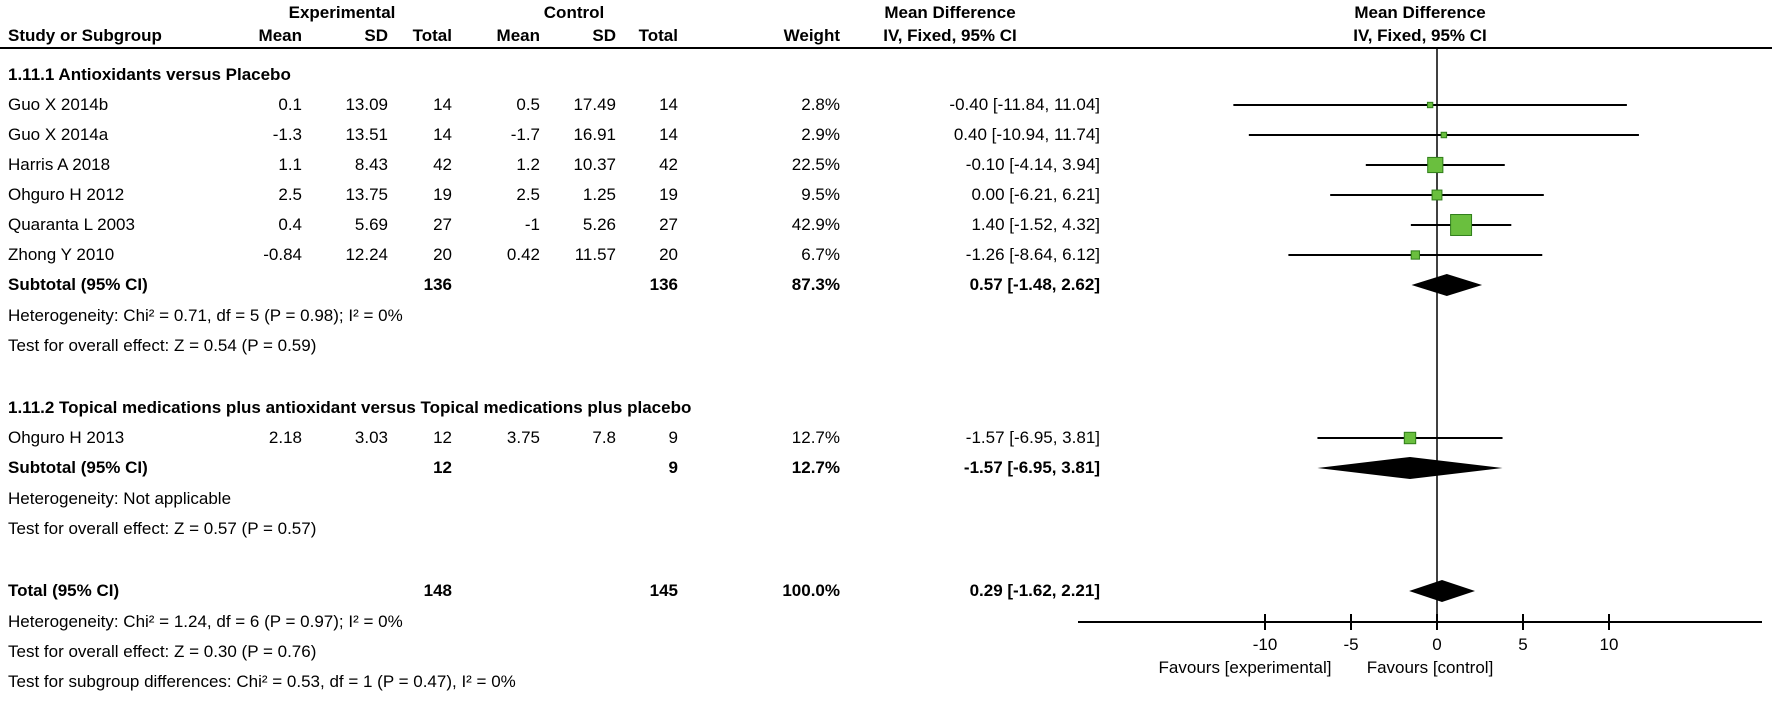 Image resolution: width=1772 pixels, height=701 pixels. I want to click on subtotal-ci-text: -1.57 [-6.95, 3.81], so click(1031, 467).